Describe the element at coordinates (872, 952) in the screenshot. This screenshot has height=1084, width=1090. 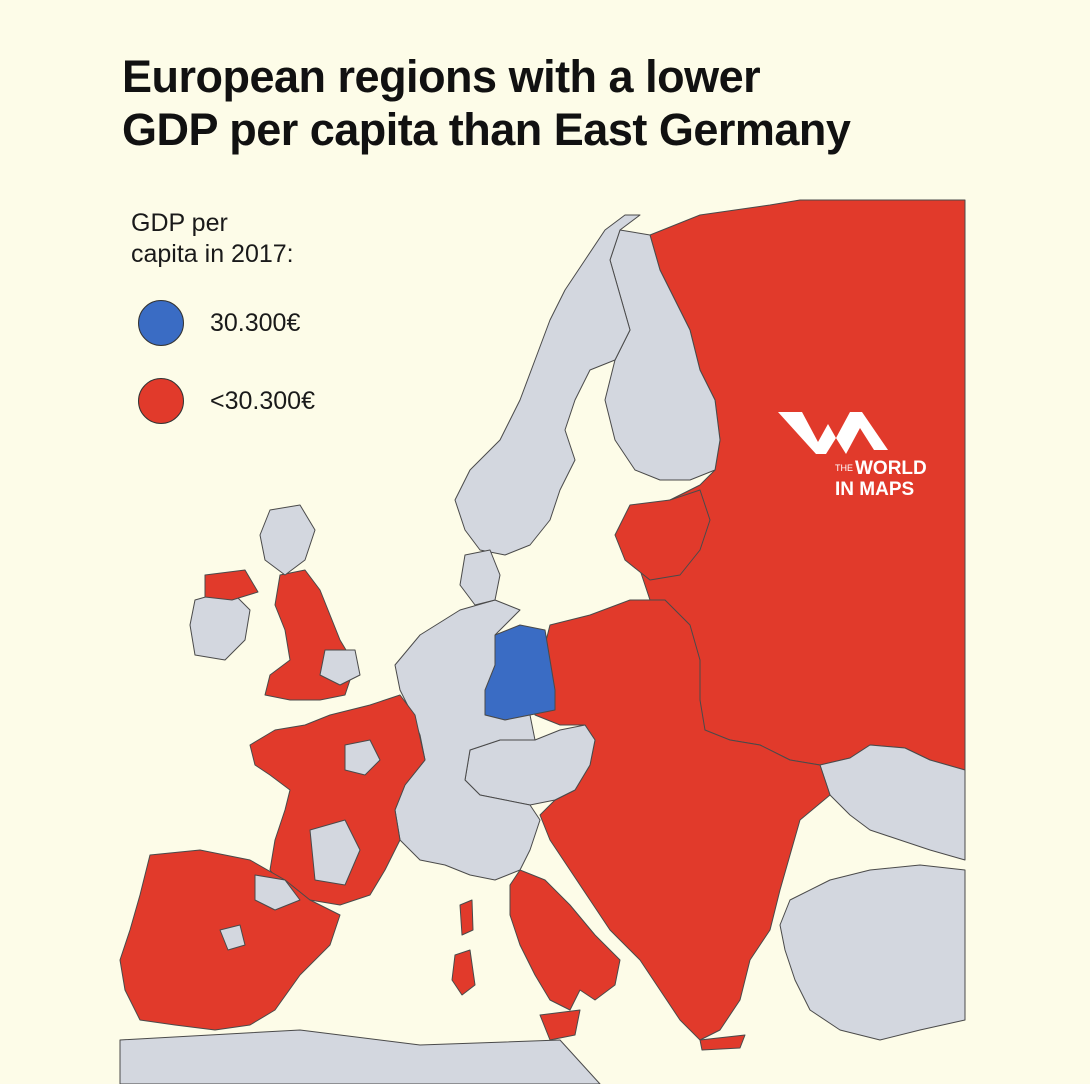
I see `region-turkey` at that location.